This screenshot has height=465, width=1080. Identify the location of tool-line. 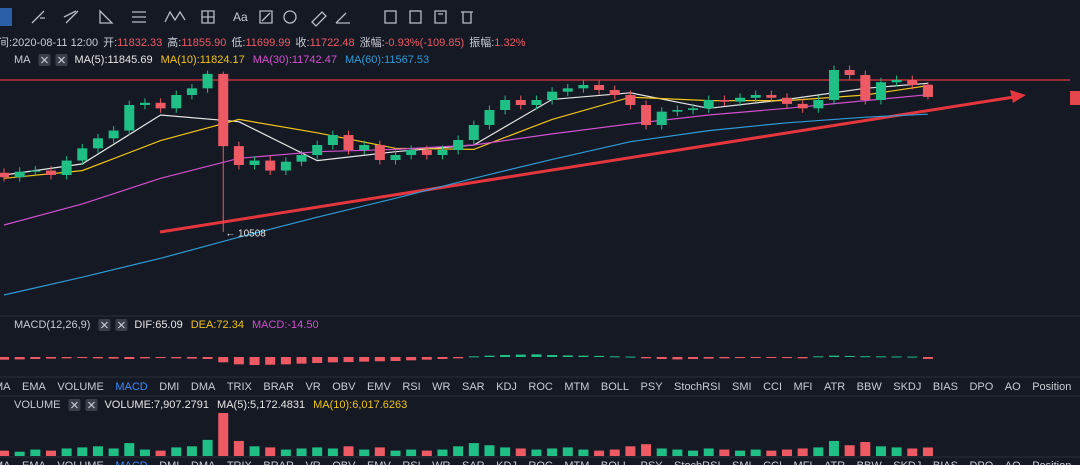
(38, 17).